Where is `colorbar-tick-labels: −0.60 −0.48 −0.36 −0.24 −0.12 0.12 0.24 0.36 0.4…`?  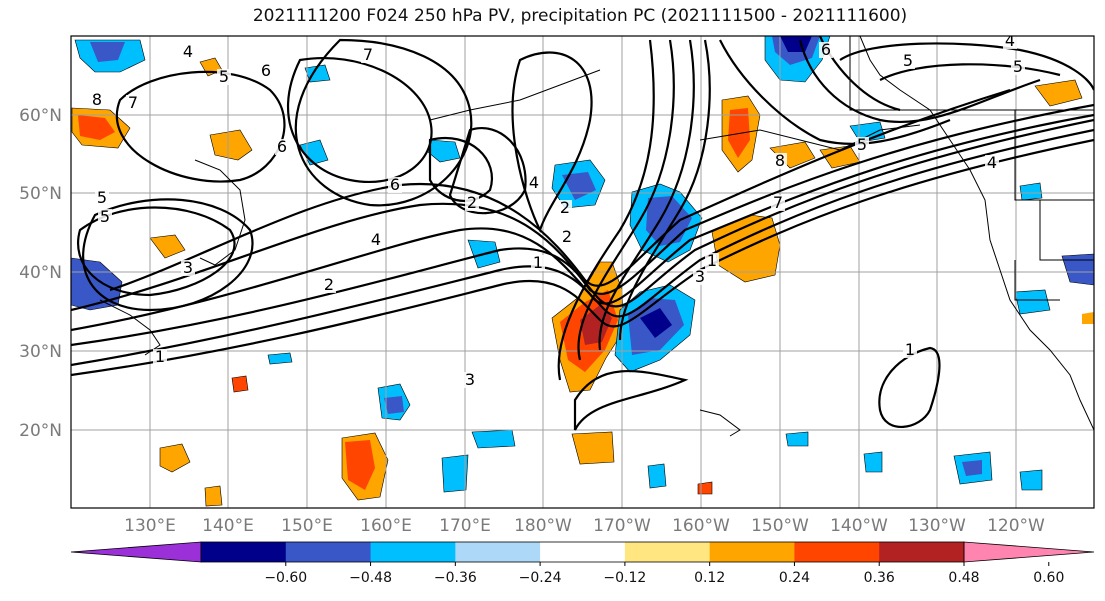 colorbar-tick-labels: −0.60 −0.48 −0.36 −0.24 −0.12 0.12 0.24 0.36 0.4… is located at coordinates (664, 574).